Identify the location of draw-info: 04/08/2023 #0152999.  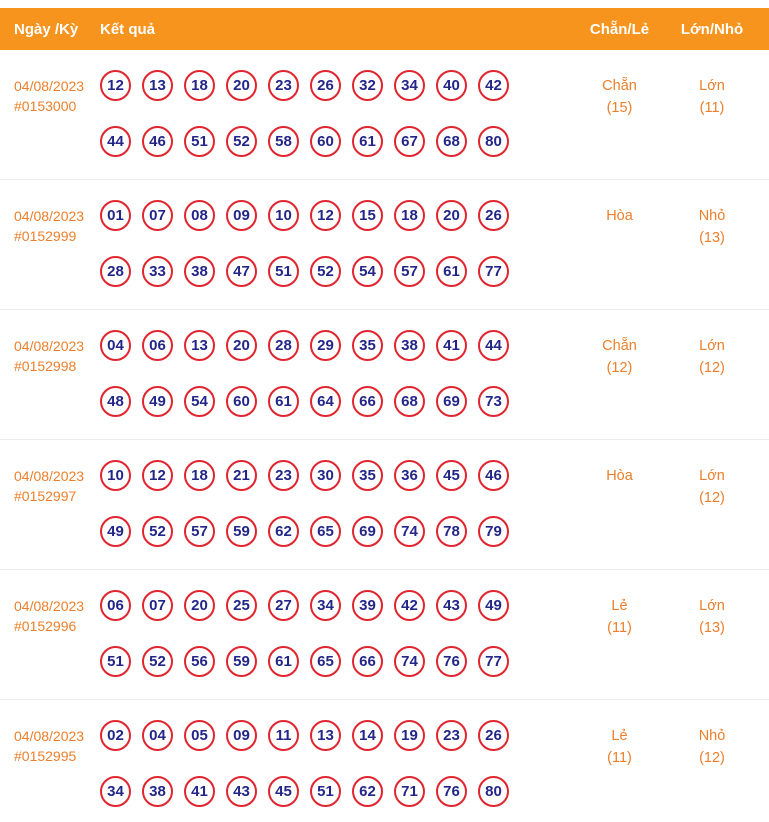
(50, 223).